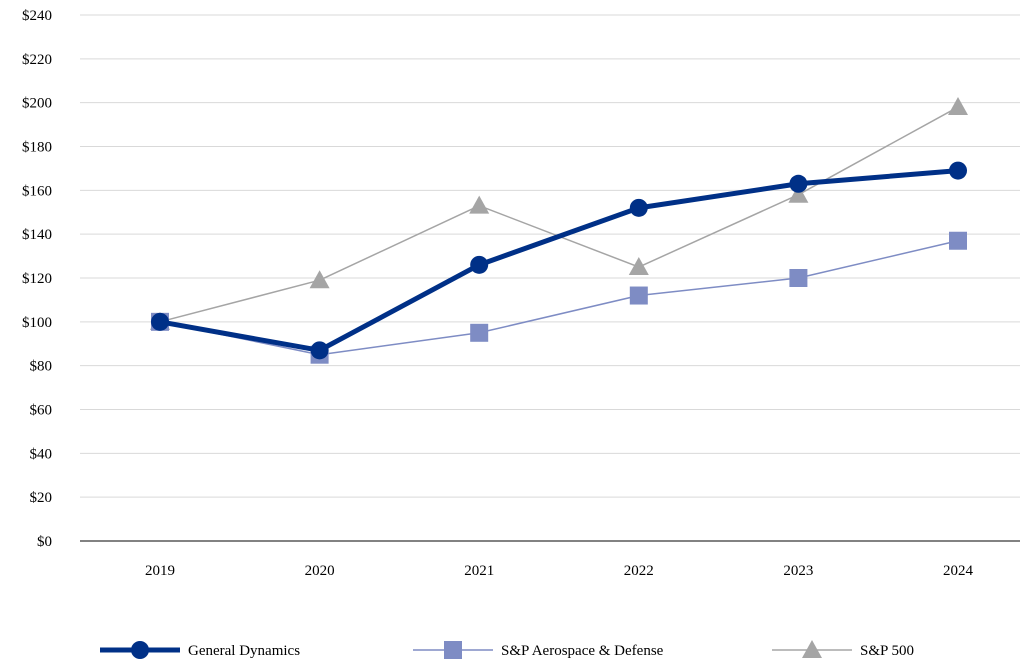 This screenshot has height=661, width=1028. What do you see at coordinates (160, 571) in the screenshot?
I see `x-tick-label: 2019` at bounding box center [160, 571].